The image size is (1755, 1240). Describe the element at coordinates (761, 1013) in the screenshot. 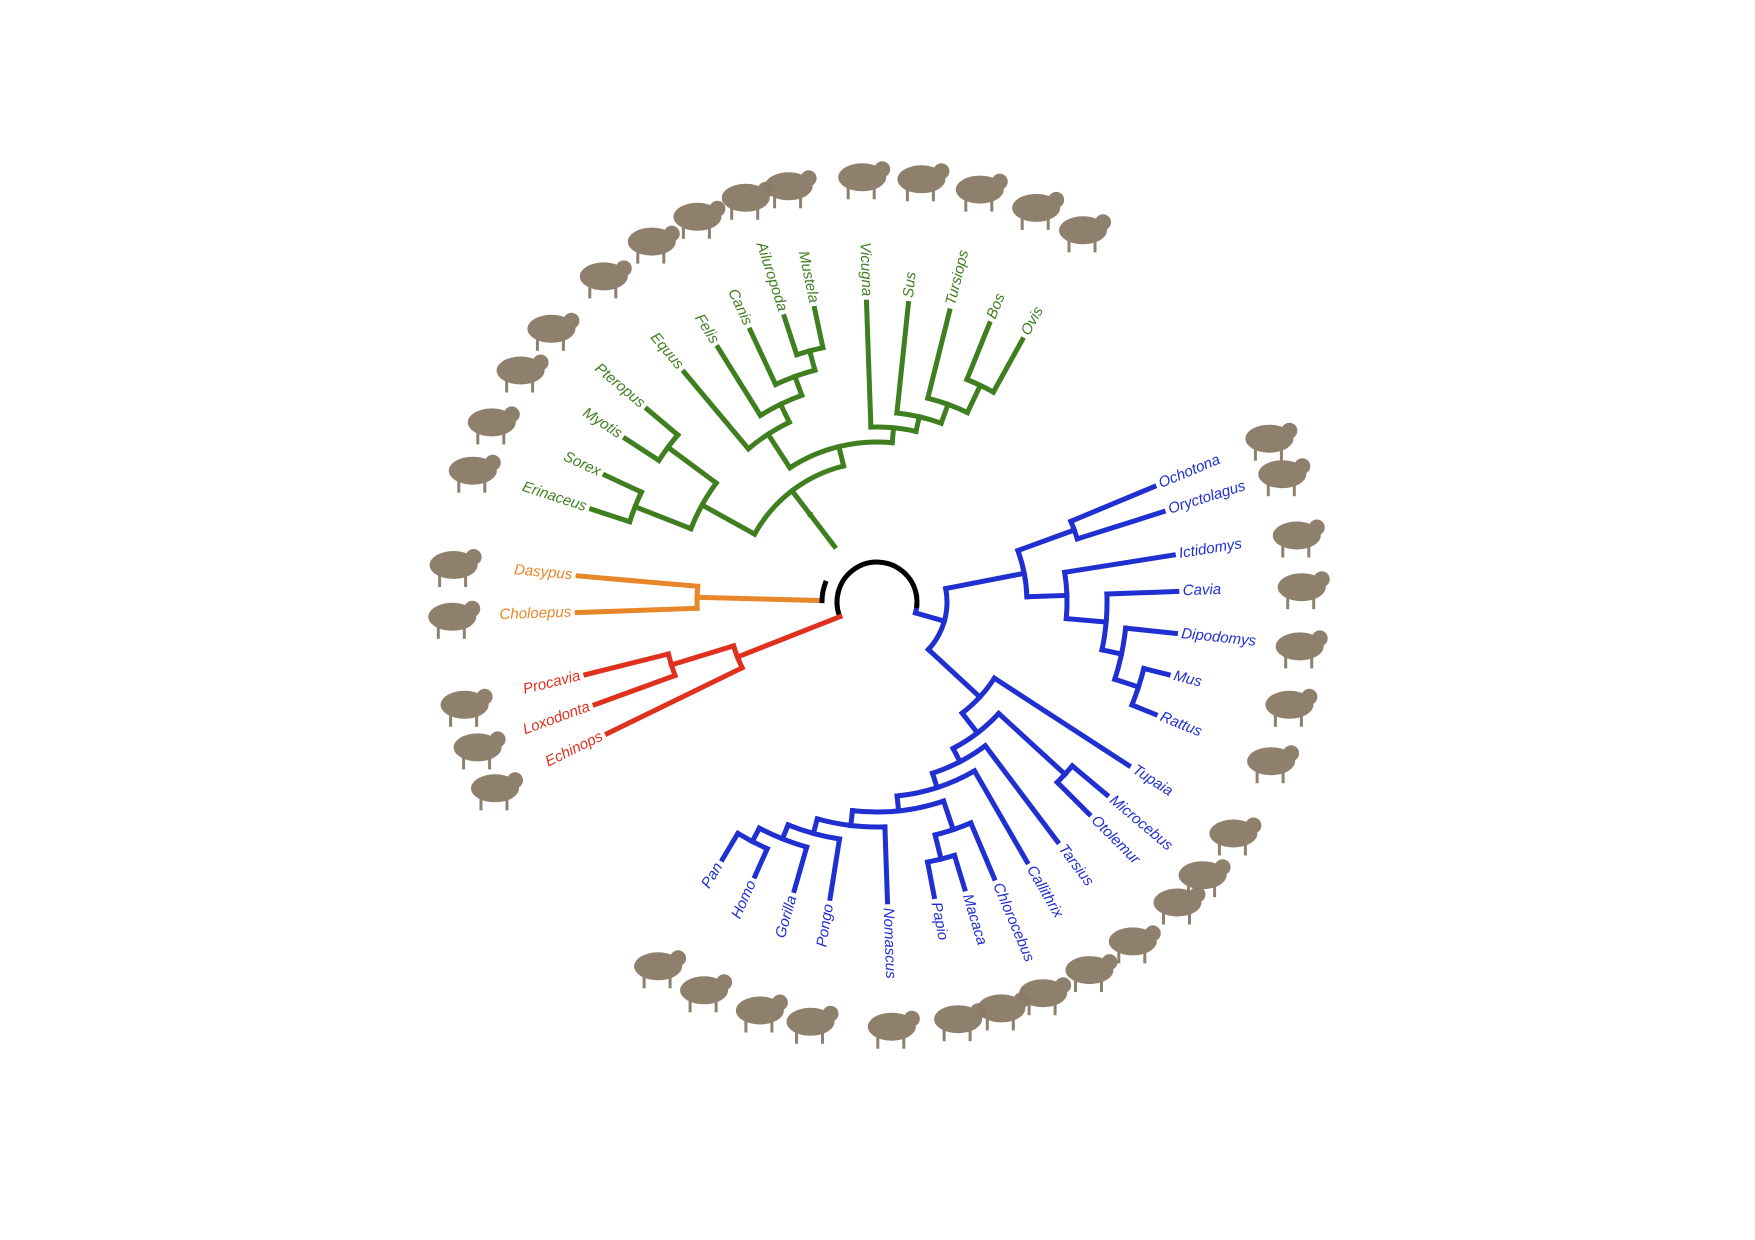

I see `gorilla-icon` at that location.